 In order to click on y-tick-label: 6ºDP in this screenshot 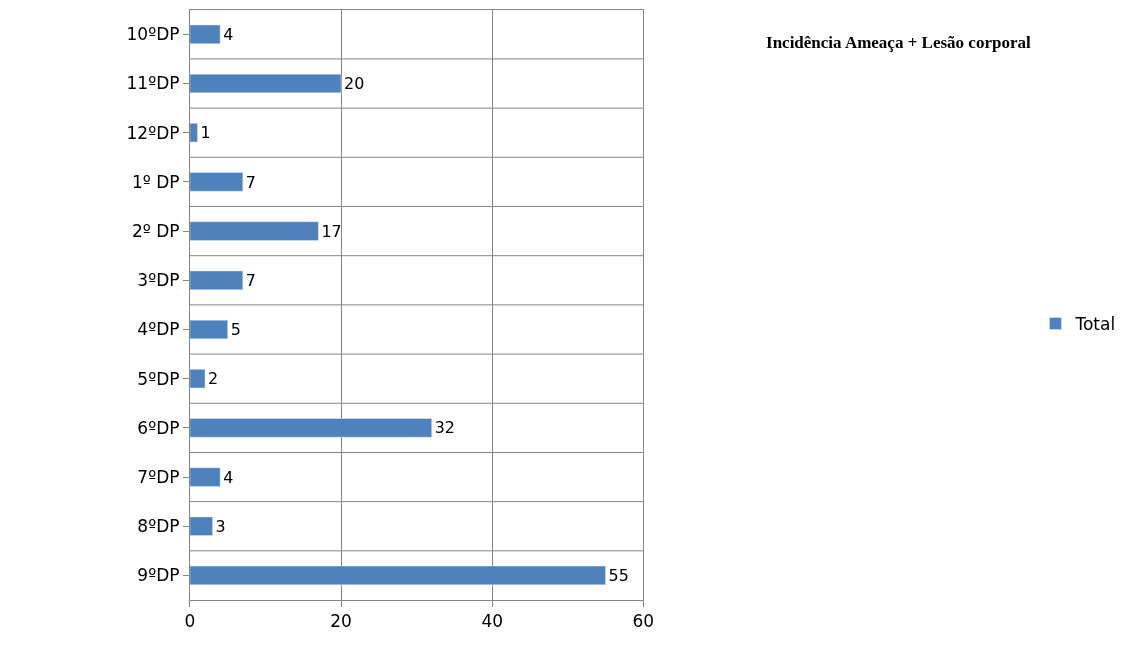, I will do `click(158, 427)`.